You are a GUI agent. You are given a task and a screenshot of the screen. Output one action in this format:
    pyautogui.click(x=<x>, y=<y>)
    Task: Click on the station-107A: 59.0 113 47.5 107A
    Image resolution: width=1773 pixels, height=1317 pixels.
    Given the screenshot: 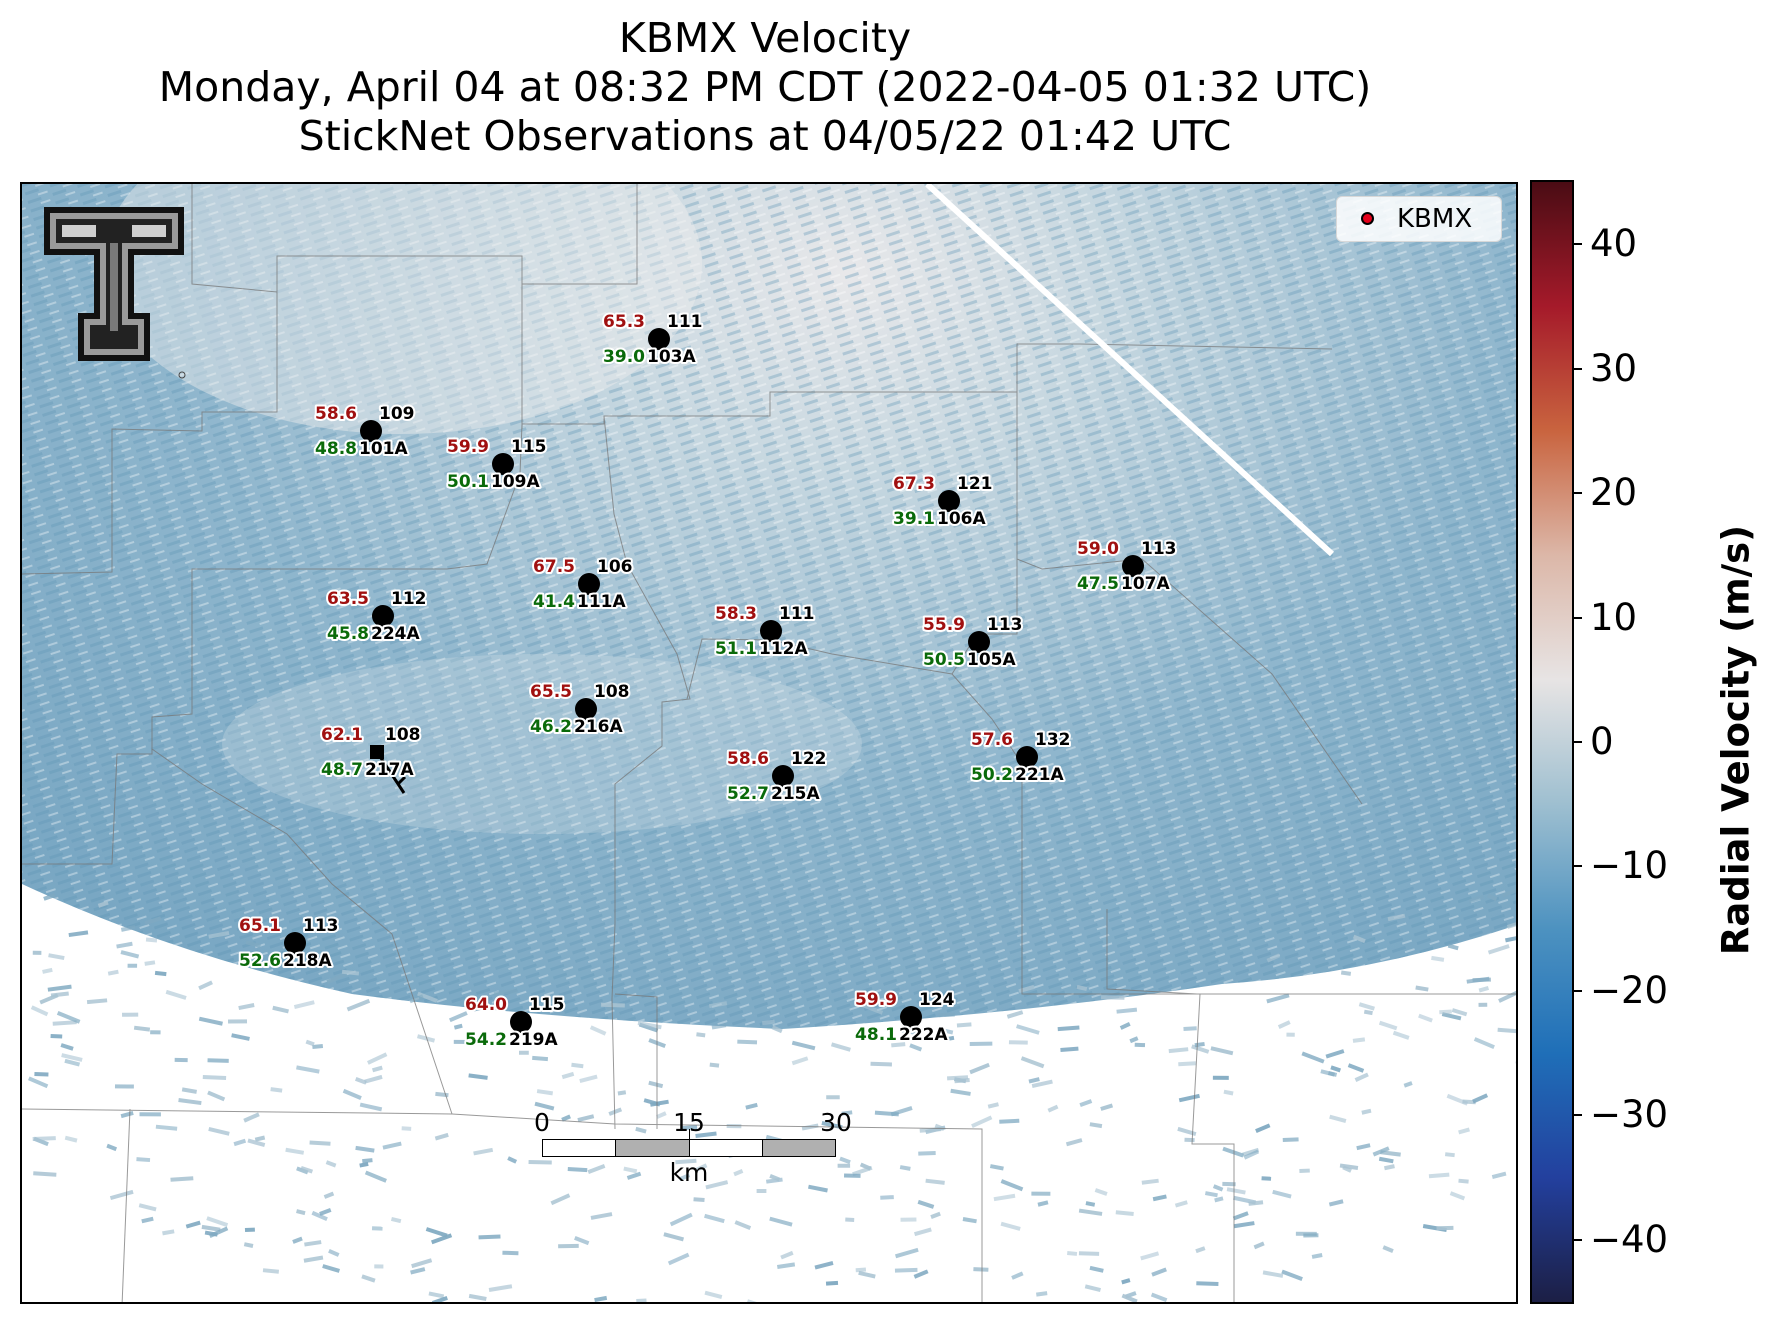 What is the action you would take?
    pyautogui.click(x=1126, y=566)
    